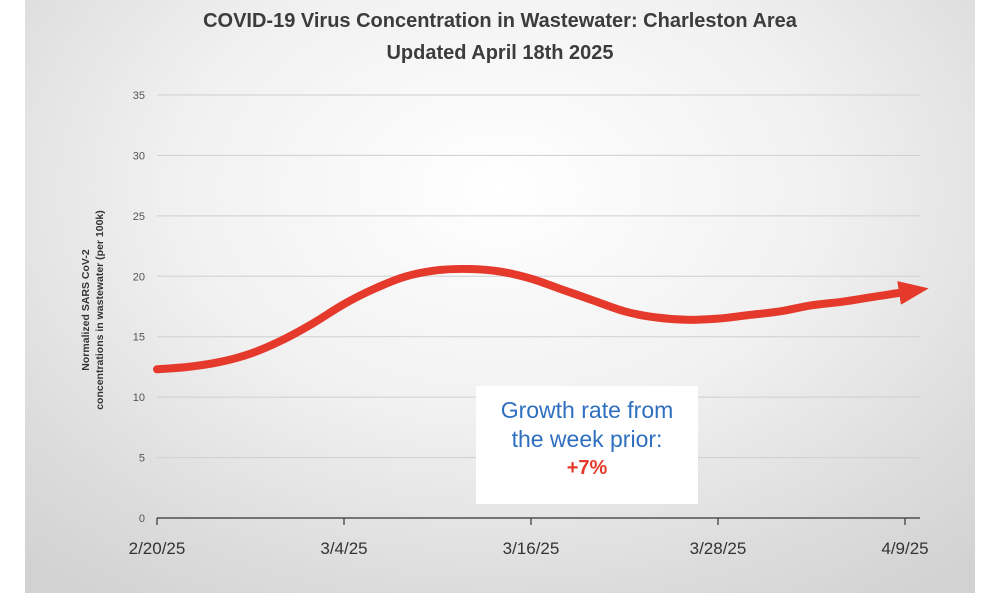 This screenshot has width=1000, height=593. Describe the element at coordinates (587, 425) in the screenshot. I see `growth-rate-text: Growth rate from the week prior:` at that location.